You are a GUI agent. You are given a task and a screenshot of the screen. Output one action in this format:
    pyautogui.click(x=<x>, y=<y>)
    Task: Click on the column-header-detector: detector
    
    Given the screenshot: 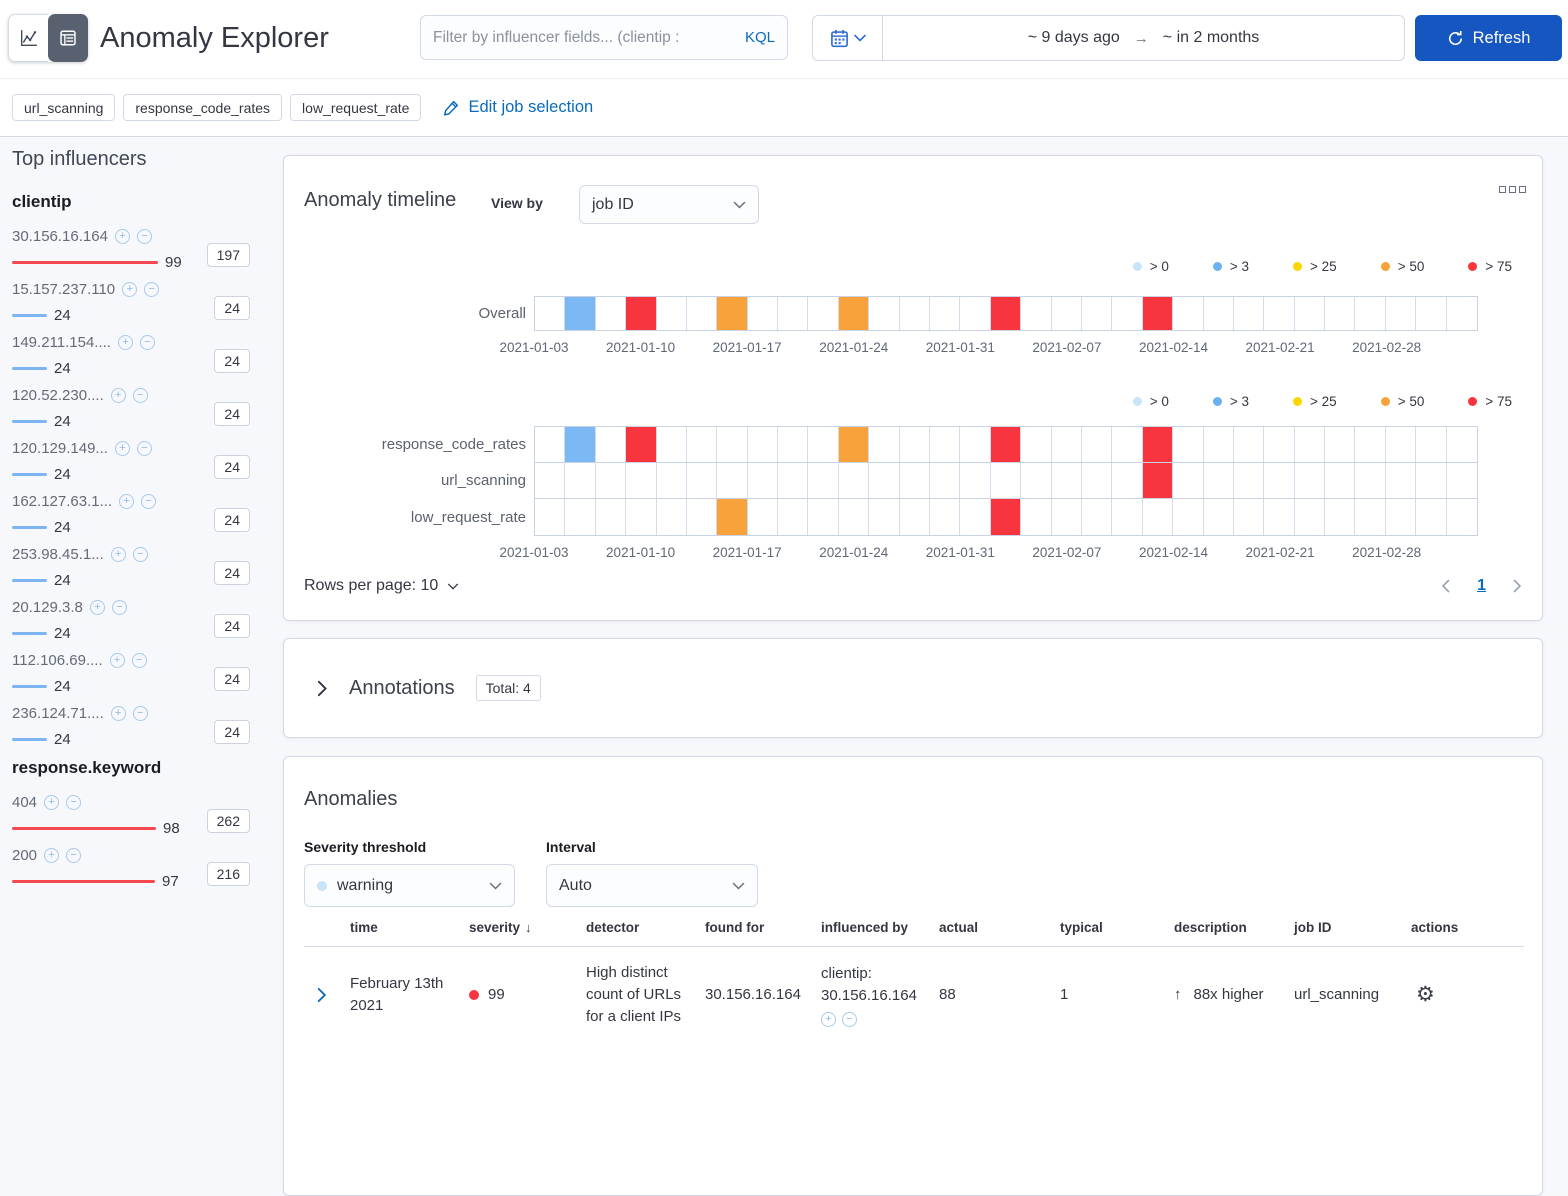 What is the action you would take?
    pyautogui.click(x=645, y=927)
    